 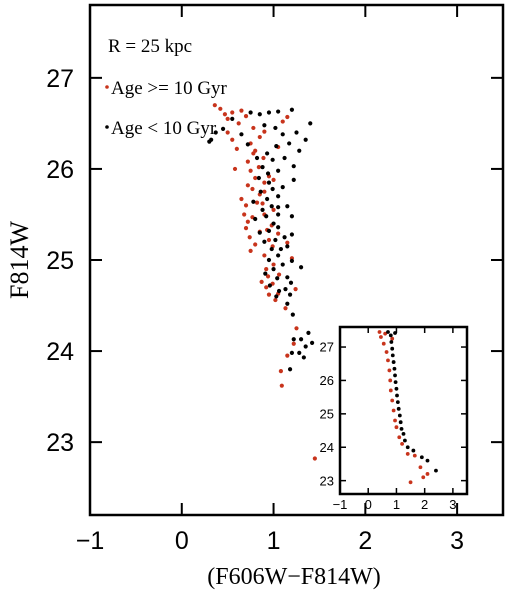 I want to click on main-x-tick-label-4: 3, so click(x=457, y=541).